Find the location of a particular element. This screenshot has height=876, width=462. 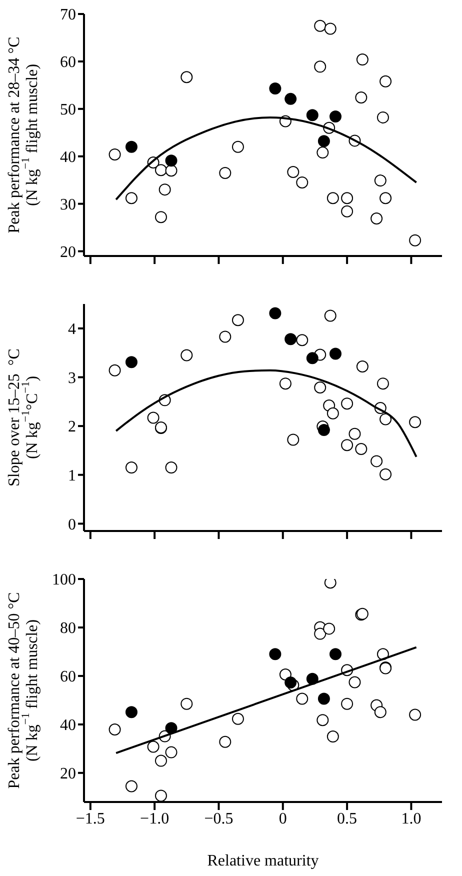

y-tick-label: 1 is located at coordinates (72, 476).